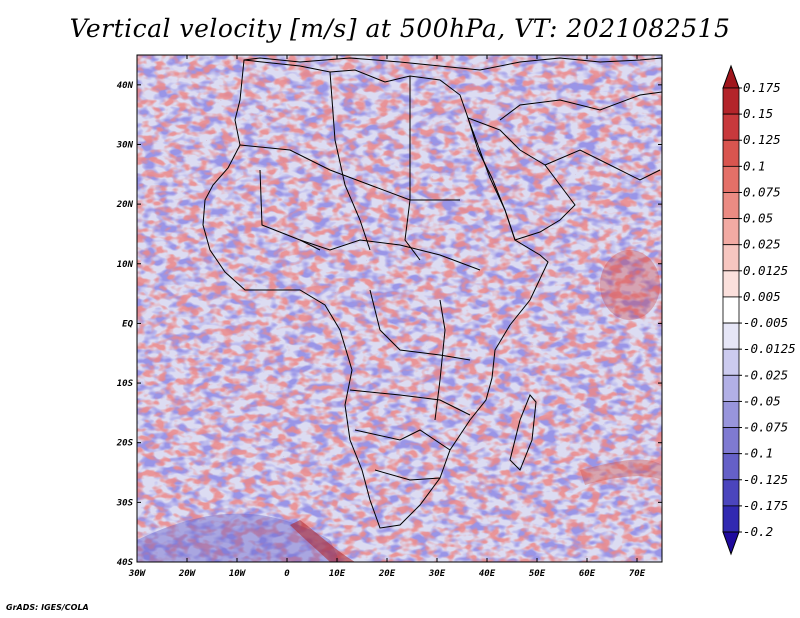 The height and width of the screenshot is (618, 800). Describe the element at coordinates (127, 324) in the screenshot. I see `lat-label: EQ` at that location.